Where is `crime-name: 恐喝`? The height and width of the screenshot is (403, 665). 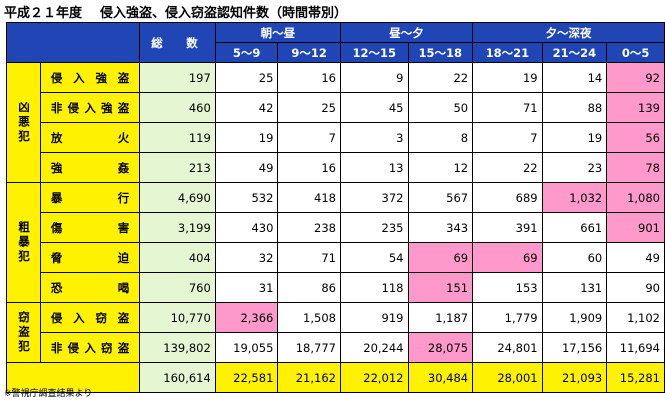 crime-name: 恐喝 is located at coordinates (90, 287).